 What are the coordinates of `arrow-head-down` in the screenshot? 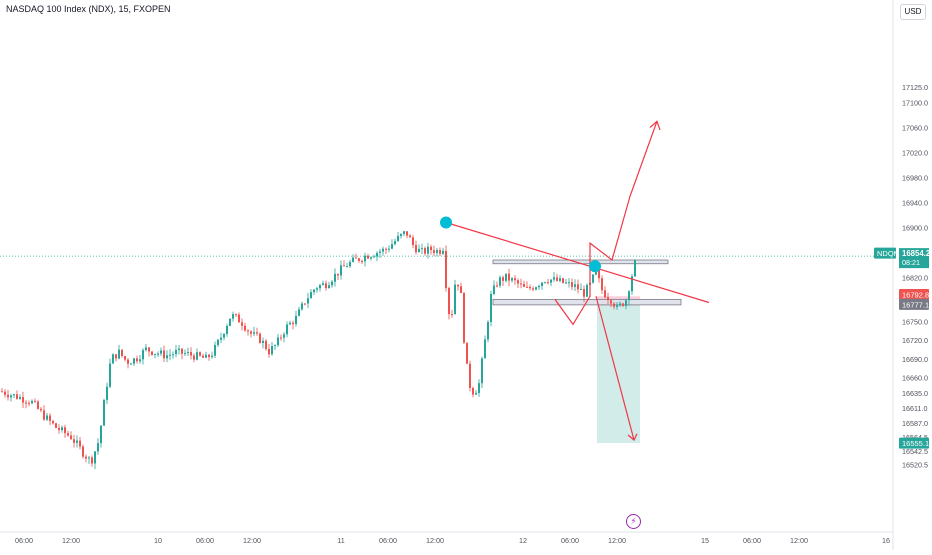 It's located at (632, 437).